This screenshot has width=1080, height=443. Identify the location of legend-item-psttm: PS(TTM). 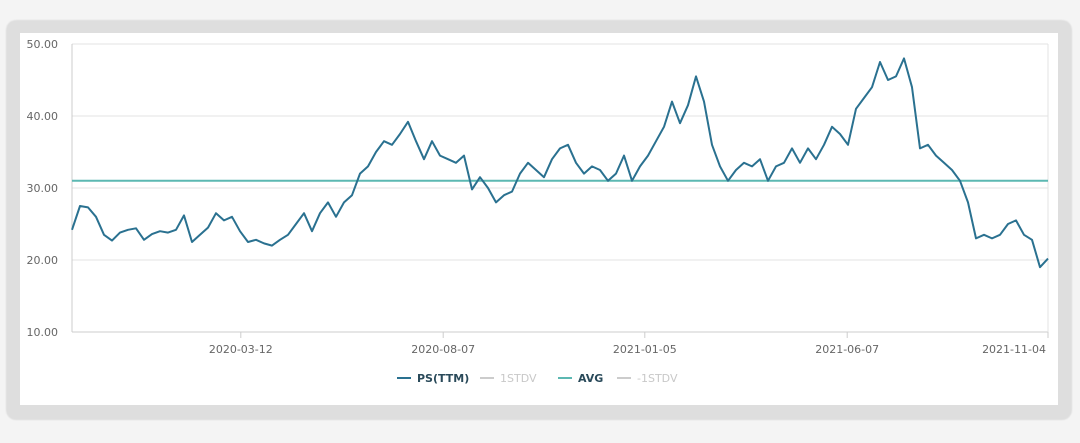
(433, 378).